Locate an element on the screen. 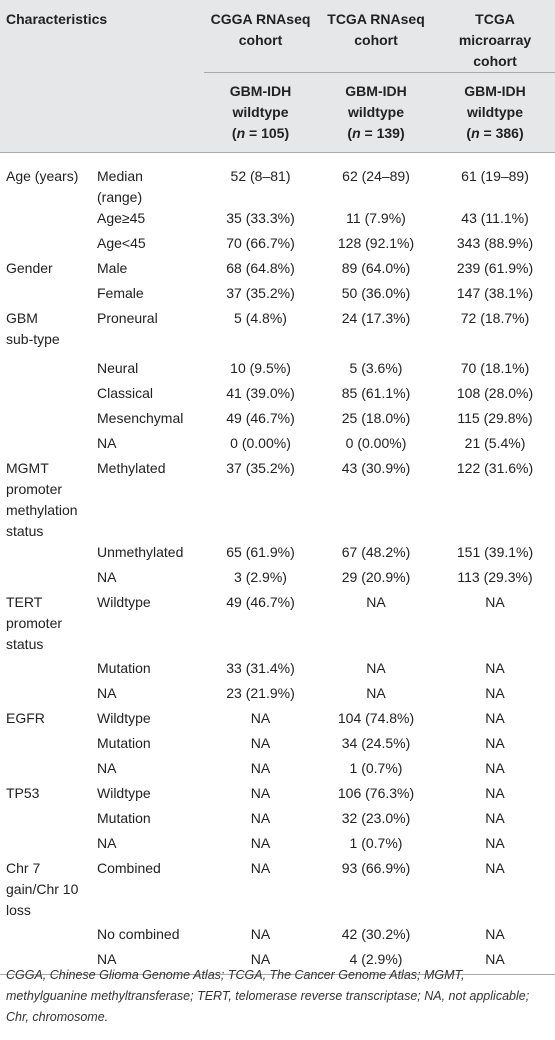 This screenshot has width=555, height=1040. value-cell: 62 (24–89) is located at coordinates (376, 180).